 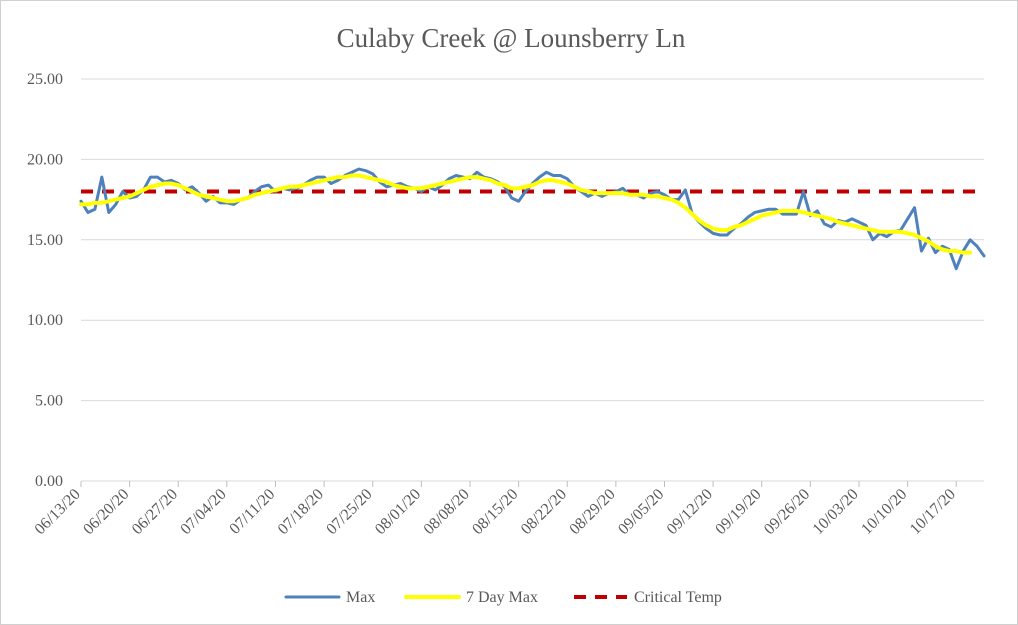 What do you see at coordinates (155, 512) in the screenshot?
I see `x-tick-label: 06/27/20` at bounding box center [155, 512].